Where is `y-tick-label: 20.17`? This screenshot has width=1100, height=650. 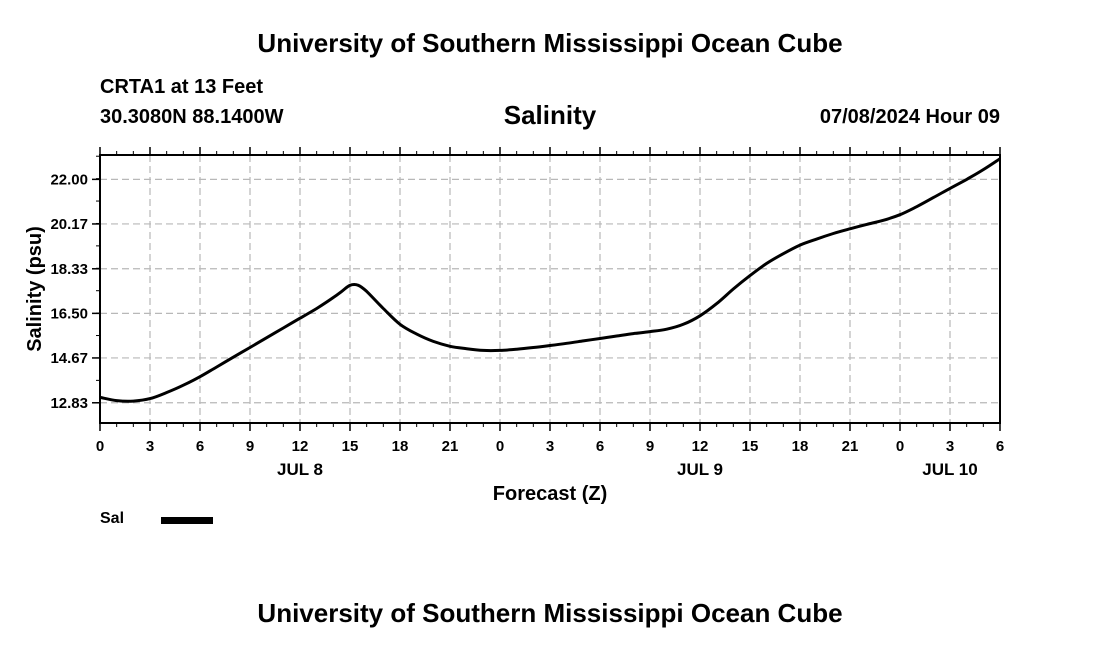 y-tick-label: 20.17 is located at coordinates (69, 224).